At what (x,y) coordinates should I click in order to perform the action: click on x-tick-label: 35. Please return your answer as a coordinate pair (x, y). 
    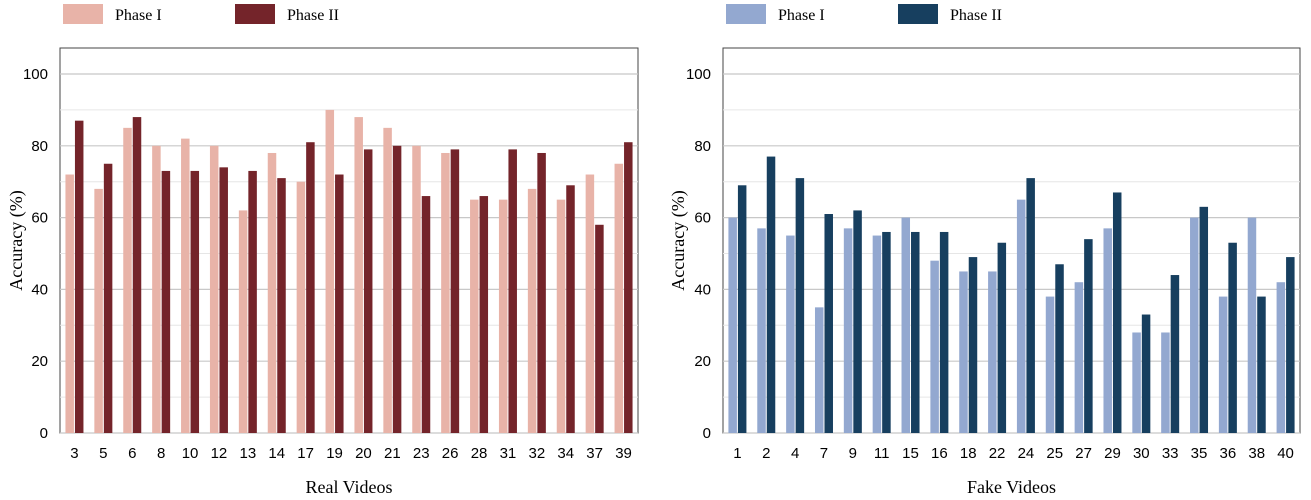
    Looking at the image, I should click on (1199, 453).